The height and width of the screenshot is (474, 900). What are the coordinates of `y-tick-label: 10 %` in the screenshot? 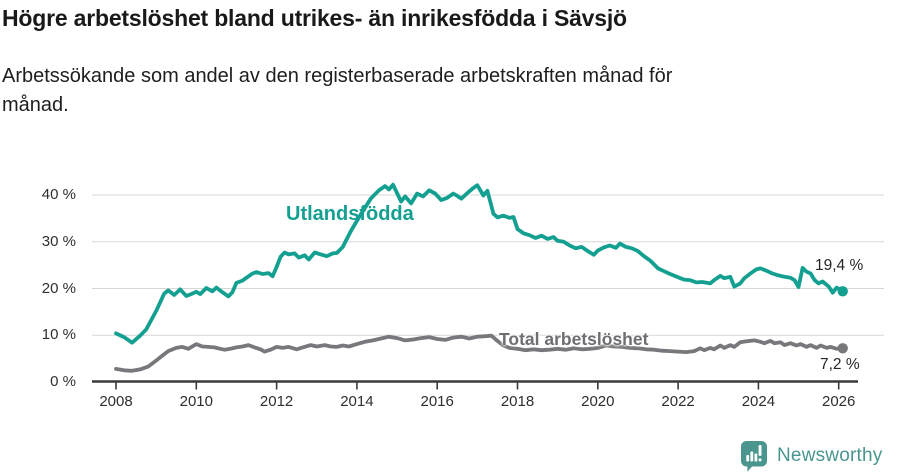 It's located at (58, 335).